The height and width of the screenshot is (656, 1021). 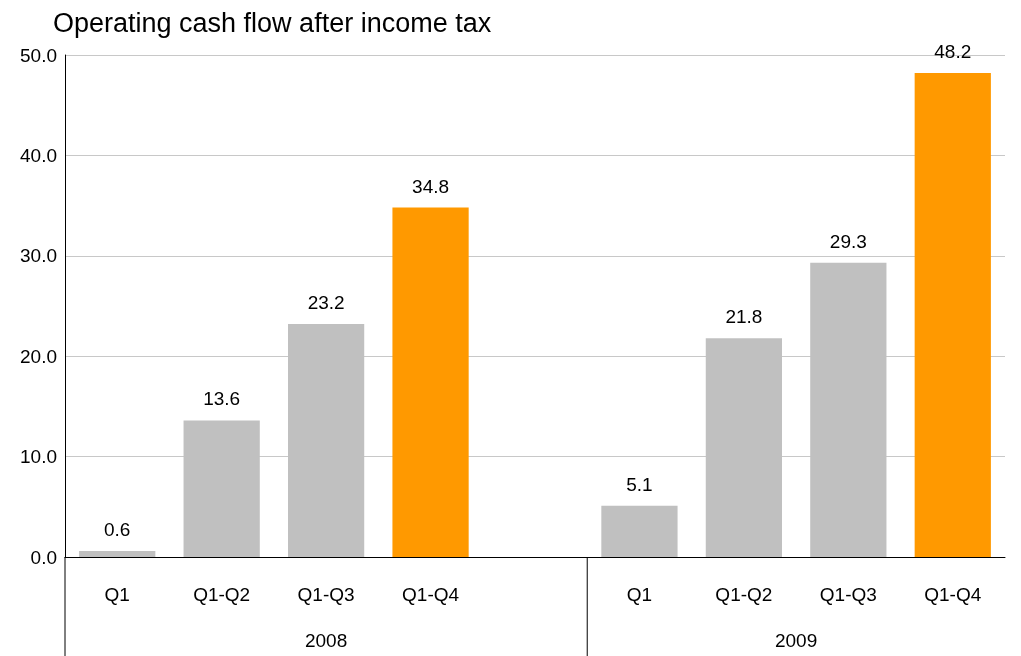 I want to click on data-label: 48.2, so click(x=953, y=52).